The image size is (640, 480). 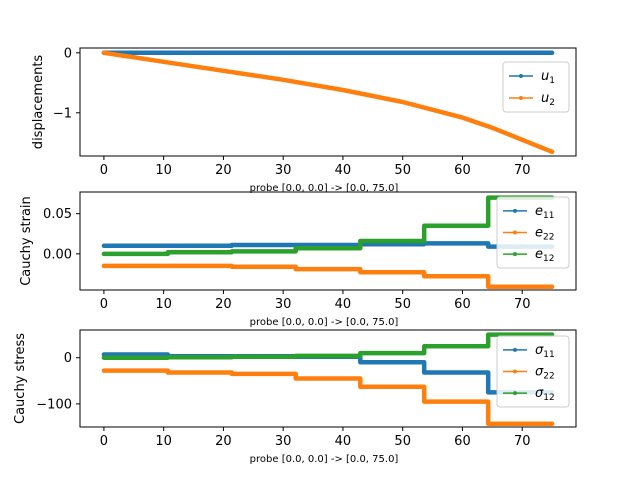 I want to click on legend: σ11 σ22 σ12, so click(x=533, y=371).